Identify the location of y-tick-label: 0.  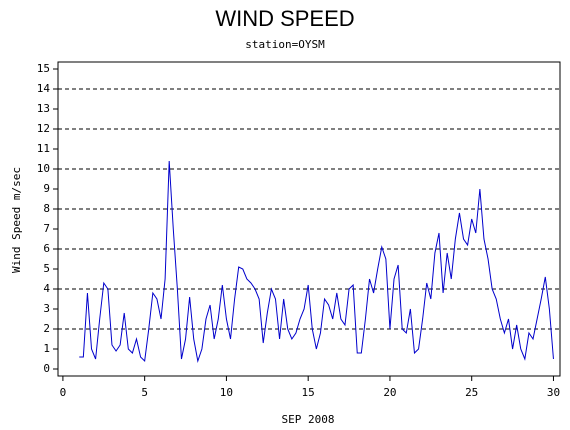
(46, 368).